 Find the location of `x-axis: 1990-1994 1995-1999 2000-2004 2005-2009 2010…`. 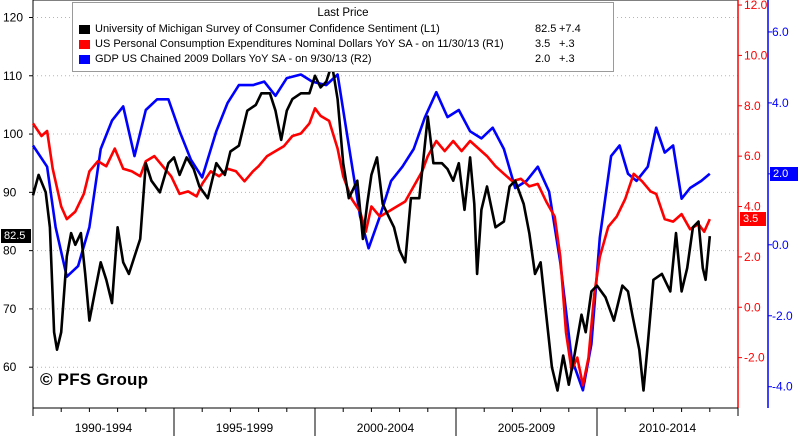

x-axis: 1990-1994 1995-1999 2000-2004 2005-2009 2010… is located at coordinates (385, 421).